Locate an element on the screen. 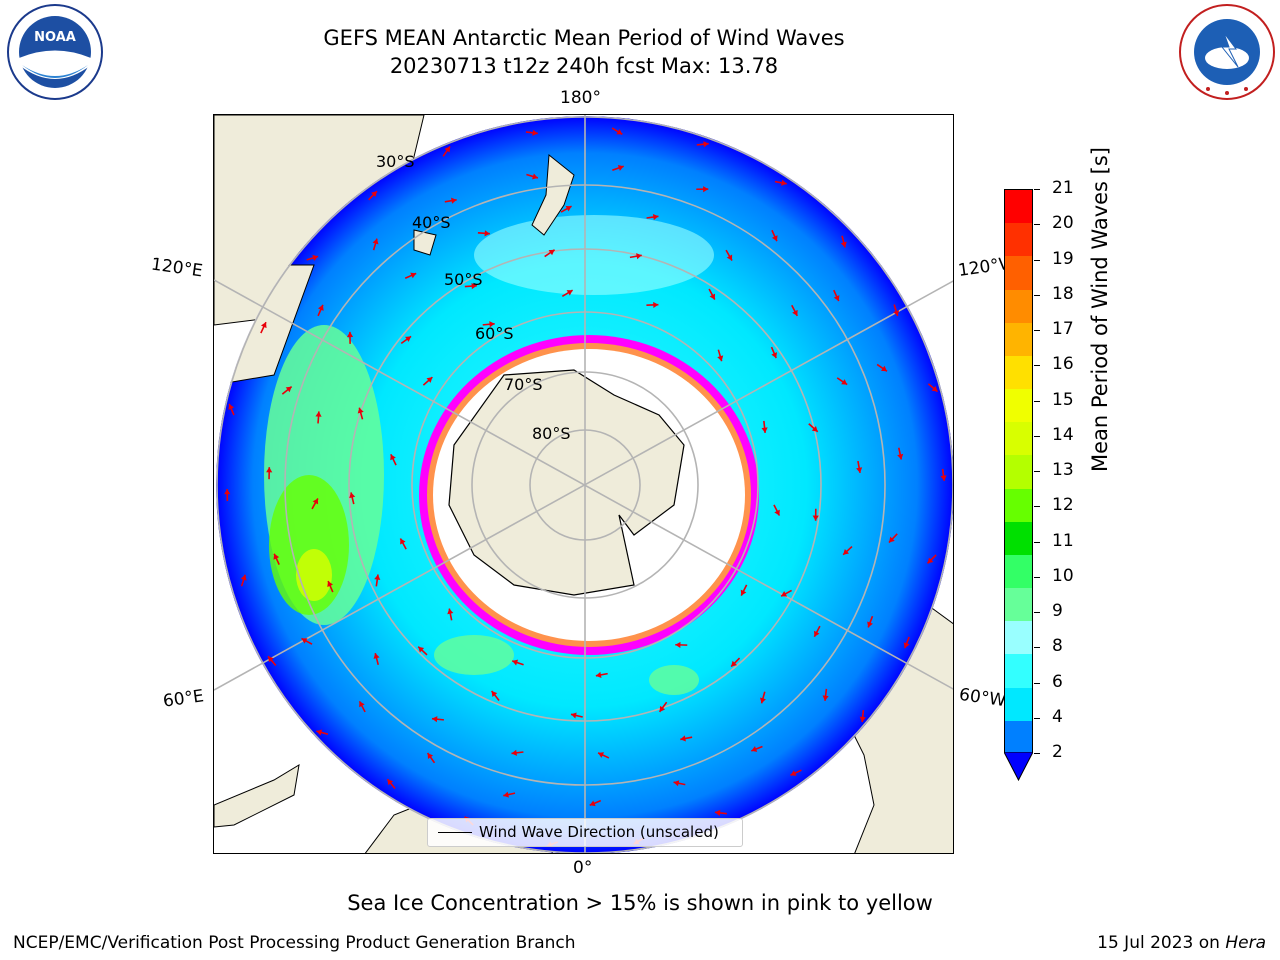 This screenshot has width=1280, height=960. colorbar-tick-label: 14 is located at coordinates (1063, 434).